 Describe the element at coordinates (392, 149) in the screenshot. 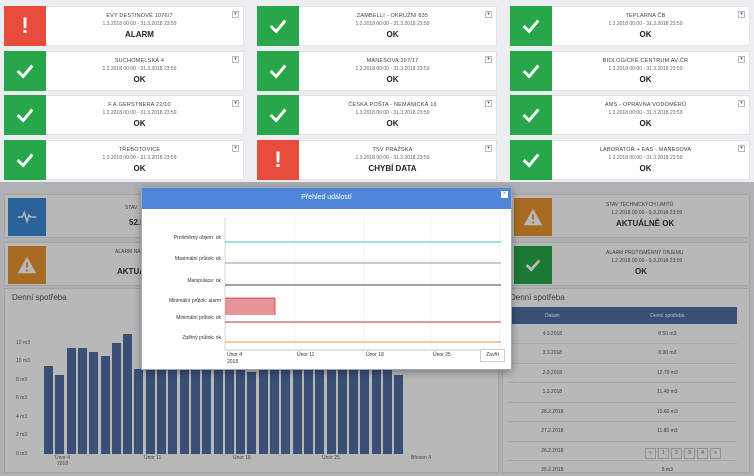

I see `site-name: TSV Pražská` at that location.